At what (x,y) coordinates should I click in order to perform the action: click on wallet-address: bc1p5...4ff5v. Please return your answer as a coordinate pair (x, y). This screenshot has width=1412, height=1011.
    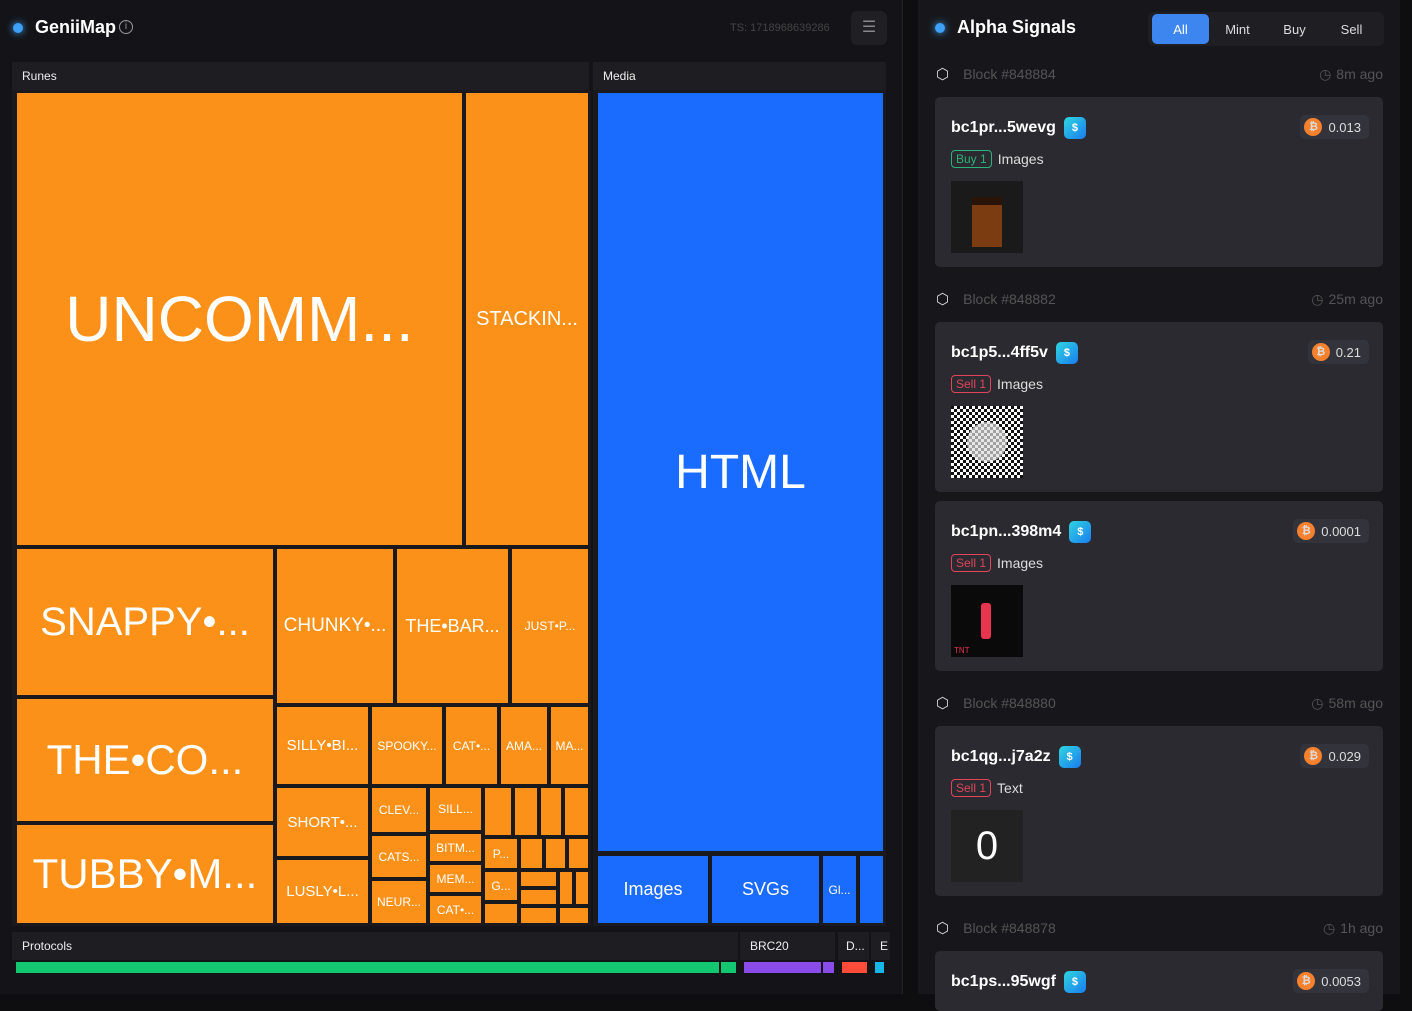
    Looking at the image, I should click on (999, 352).